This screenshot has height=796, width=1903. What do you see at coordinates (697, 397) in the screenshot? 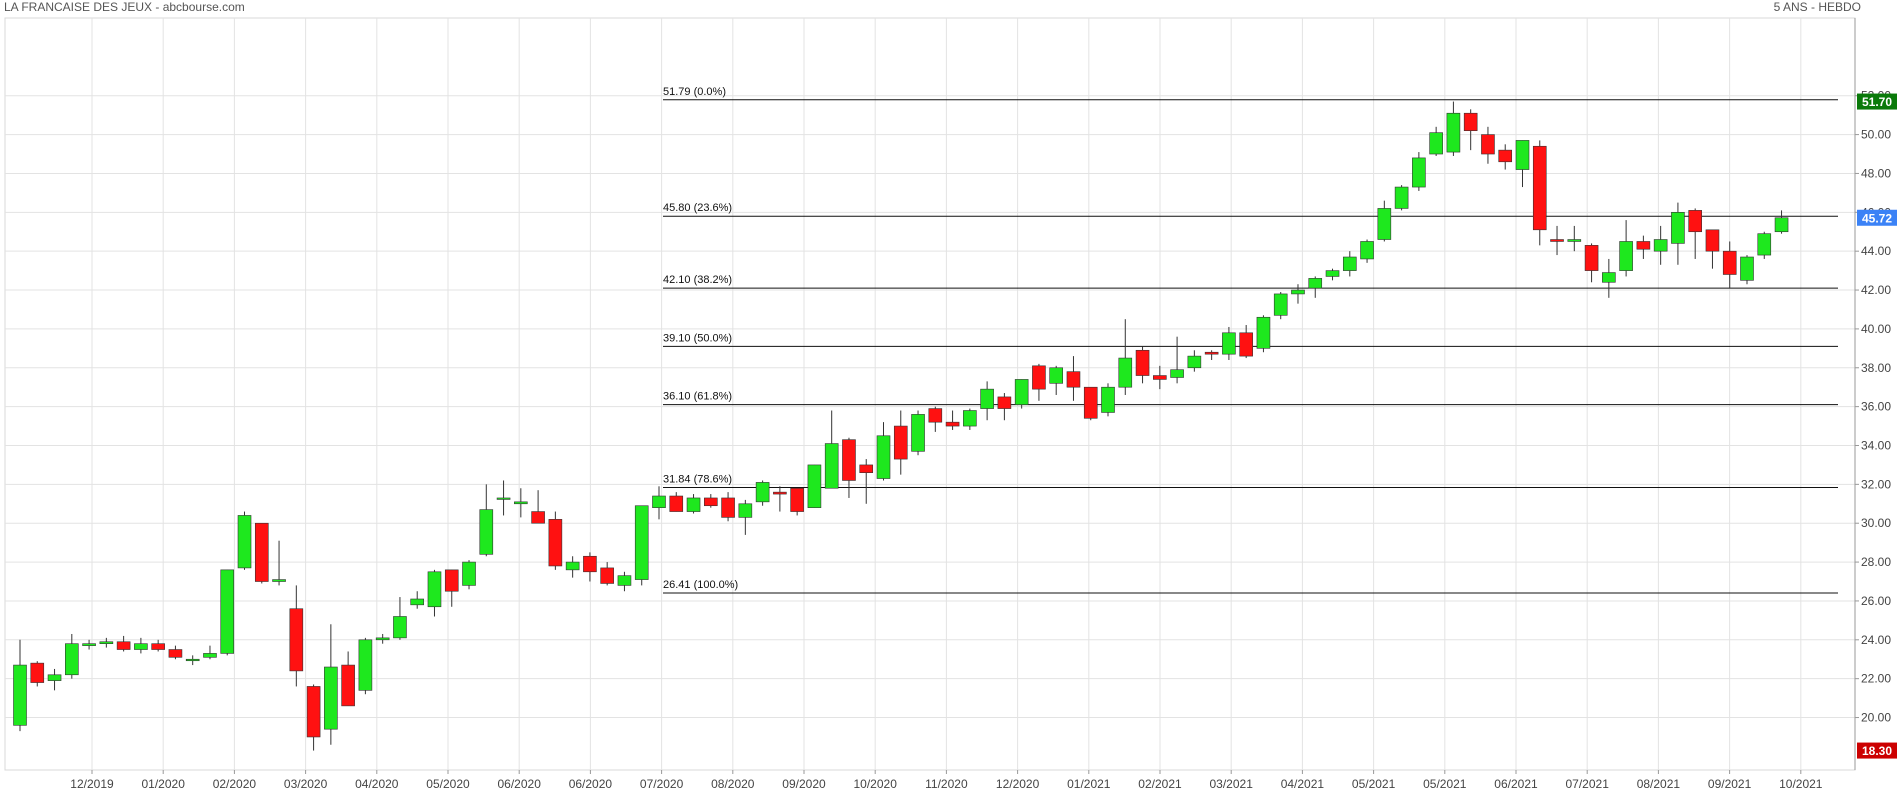
I see `fibonacci-level-label: 36.10 (61.8%)` at bounding box center [697, 397].